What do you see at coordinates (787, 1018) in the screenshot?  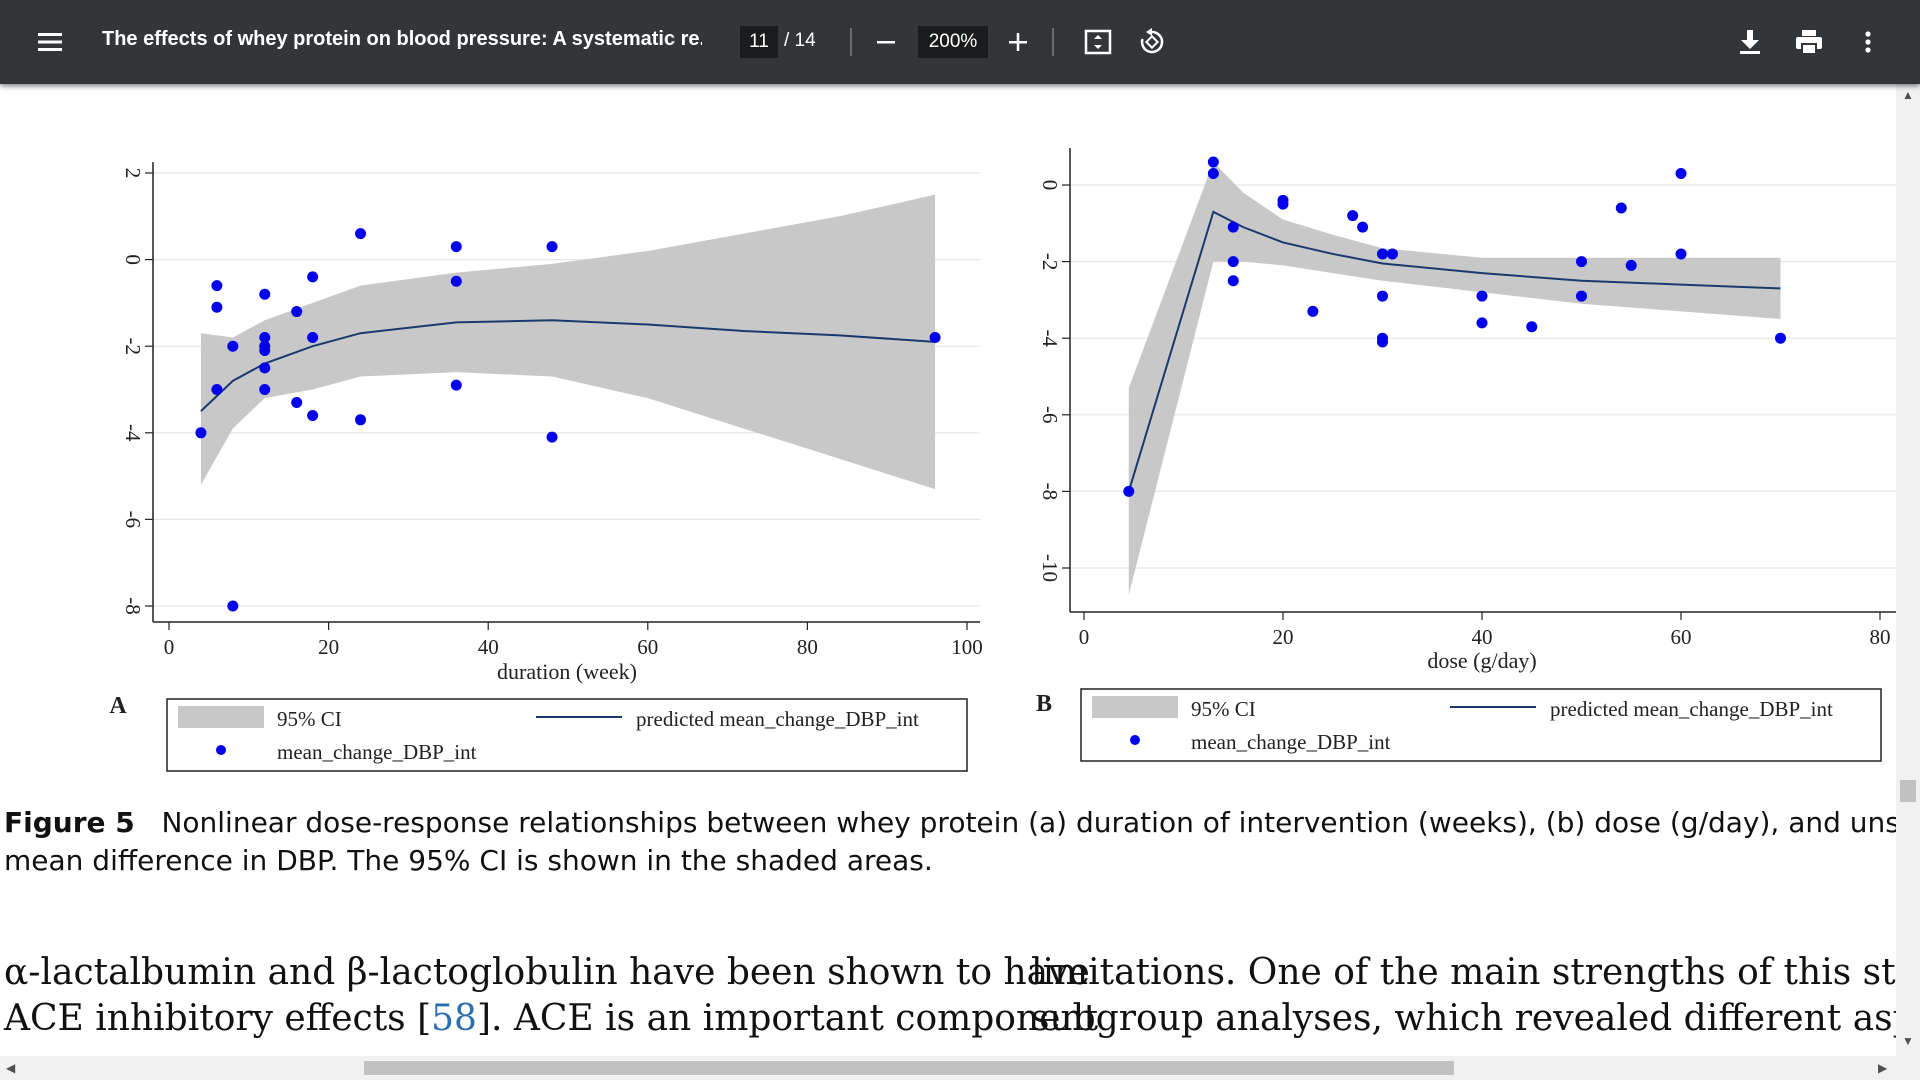 I see `text-span: ]. ACE is an important component` at bounding box center [787, 1018].